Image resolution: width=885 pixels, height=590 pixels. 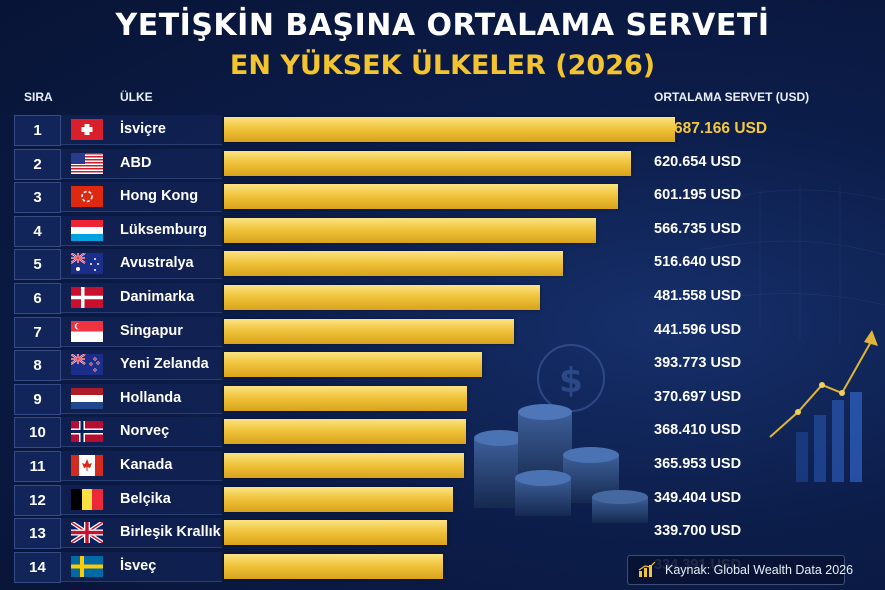 I want to click on denmark-flag-icon, so click(x=87, y=297).